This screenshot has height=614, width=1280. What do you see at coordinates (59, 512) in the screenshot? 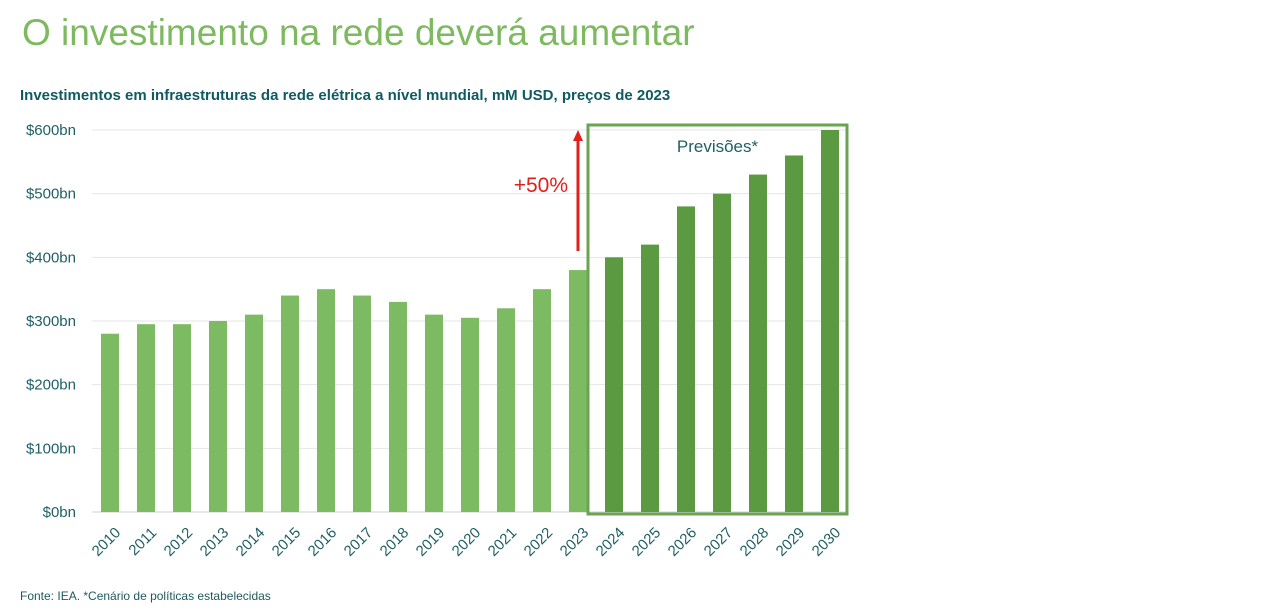
I see `y-tick-label: $0bn` at bounding box center [59, 512].